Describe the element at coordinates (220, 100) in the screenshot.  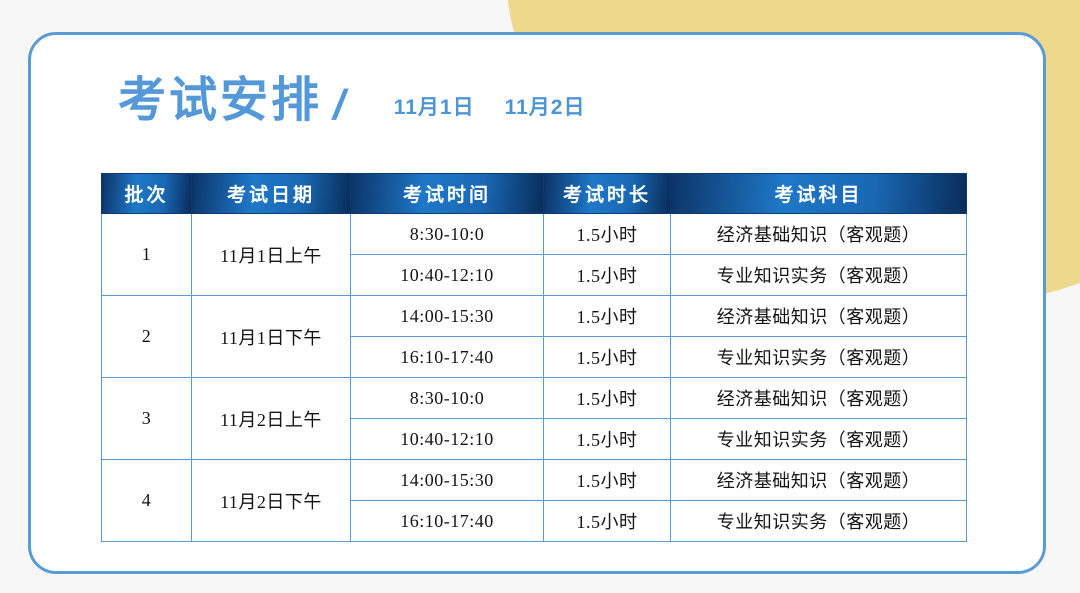
I see `page-title: 考试安排` at that location.